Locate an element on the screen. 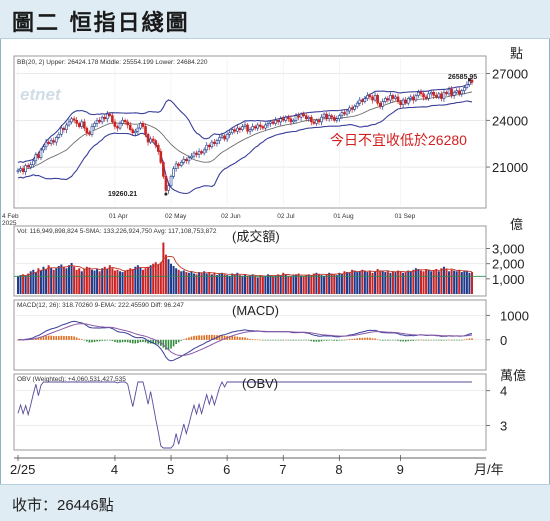 Image resolution: width=550 pixels, height=521 pixels. title-bar: 圖二 恒指日綫圖 is located at coordinates (275, 19).